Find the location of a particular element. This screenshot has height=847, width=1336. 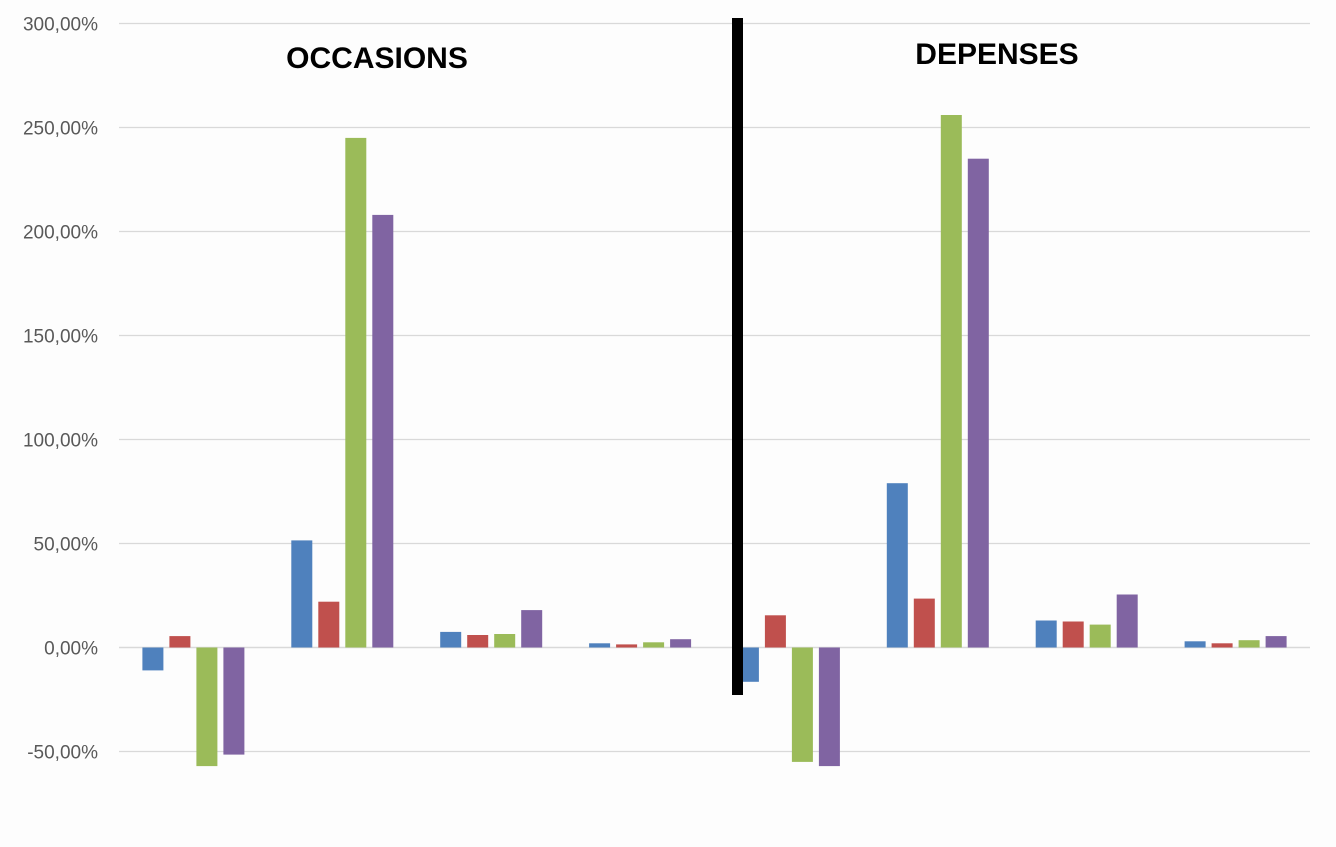

y-tick-label: 100,00% is located at coordinates (60, 441).